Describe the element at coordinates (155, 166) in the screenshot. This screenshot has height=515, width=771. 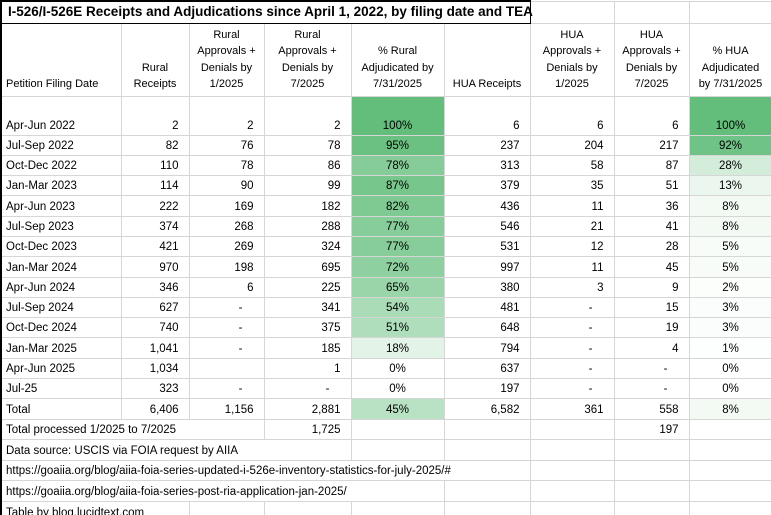
I see `value-cell: 110` at that location.